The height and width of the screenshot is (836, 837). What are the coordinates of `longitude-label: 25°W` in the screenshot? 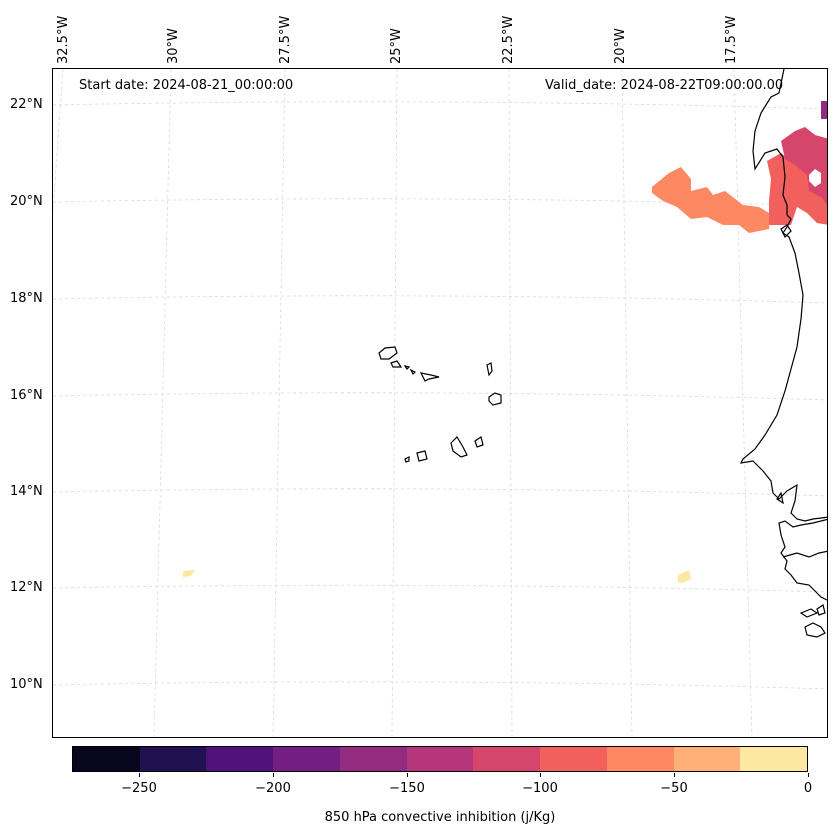 It's located at (396, 46).